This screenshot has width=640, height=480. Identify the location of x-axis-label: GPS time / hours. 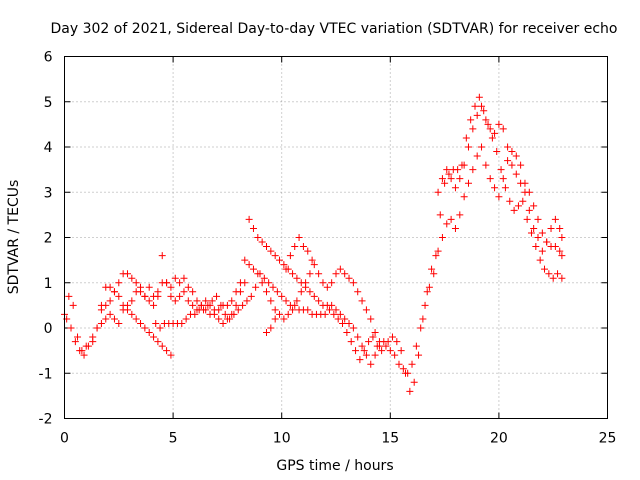
(334, 466).